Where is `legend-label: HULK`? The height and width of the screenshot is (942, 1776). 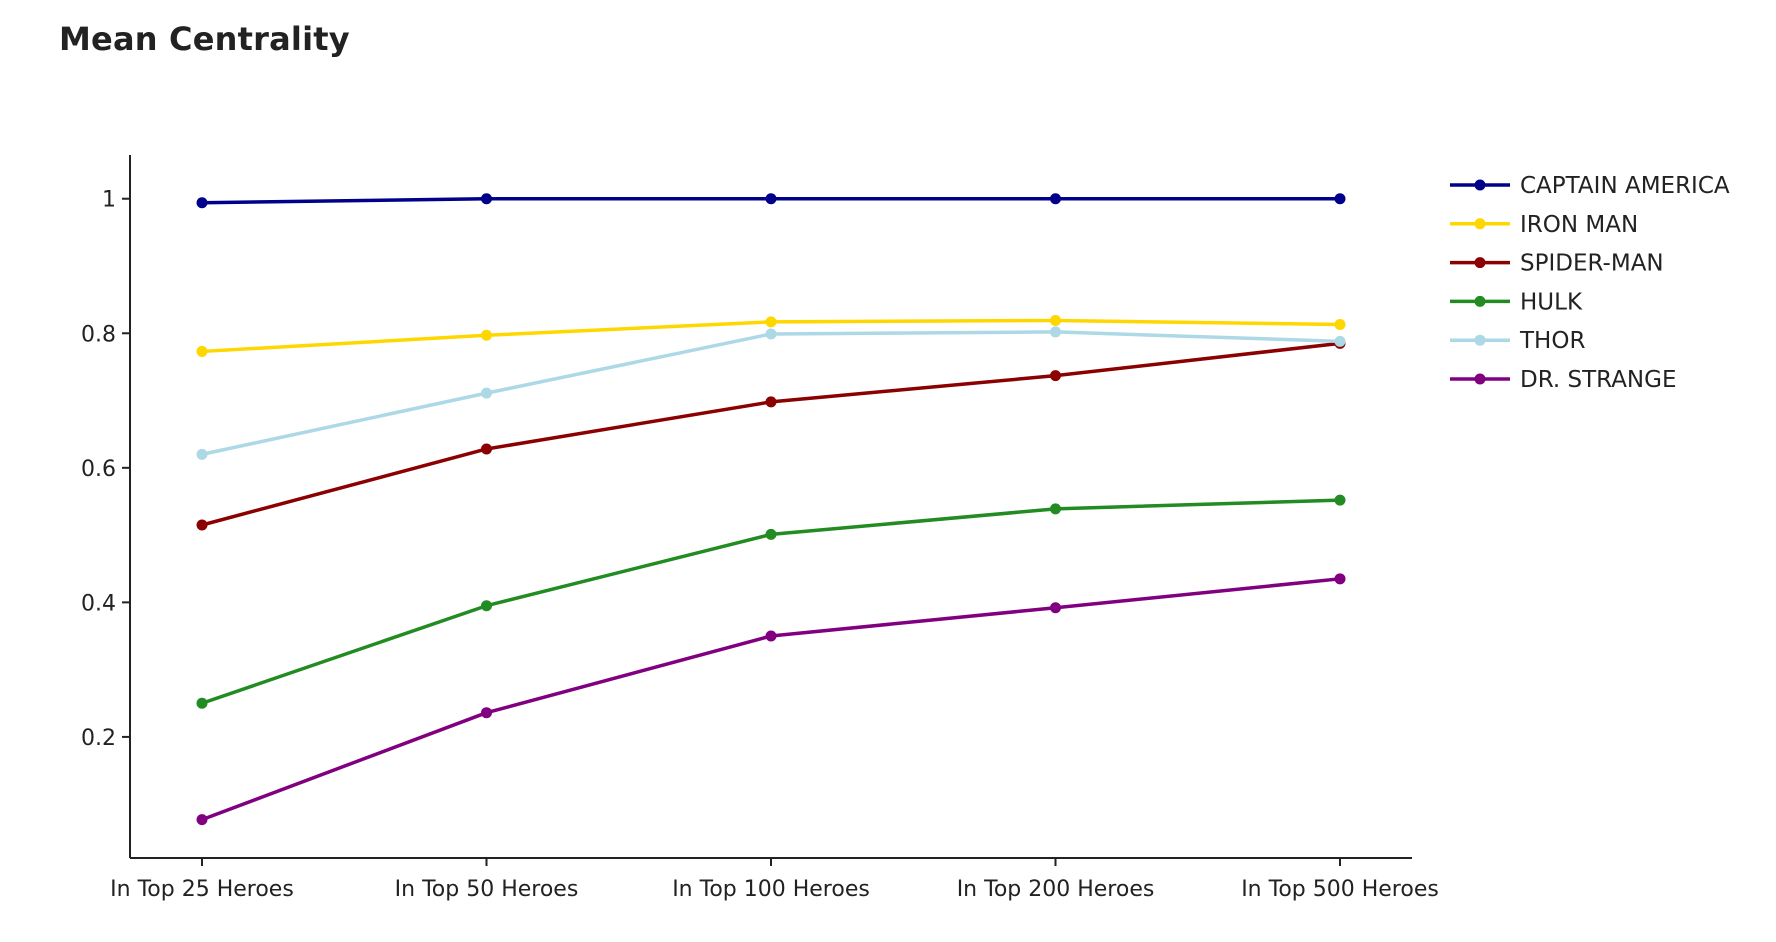 legend-label: HULK is located at coordinates (1551, 302).